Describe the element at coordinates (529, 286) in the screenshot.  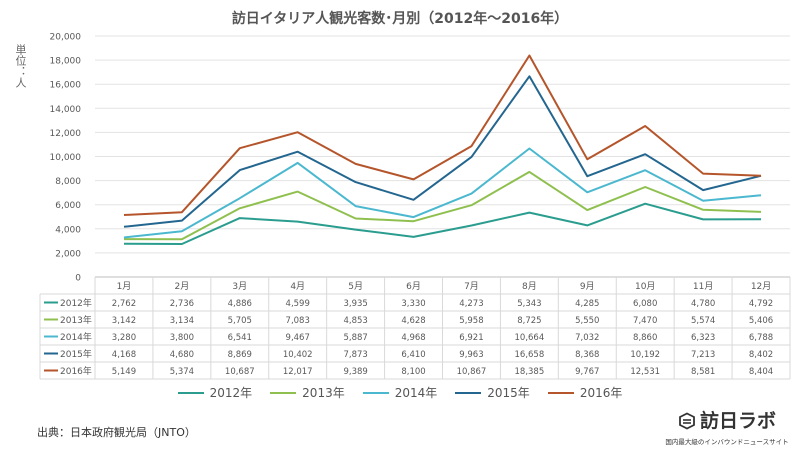
I see `x-tick-label: 8月` at that location.